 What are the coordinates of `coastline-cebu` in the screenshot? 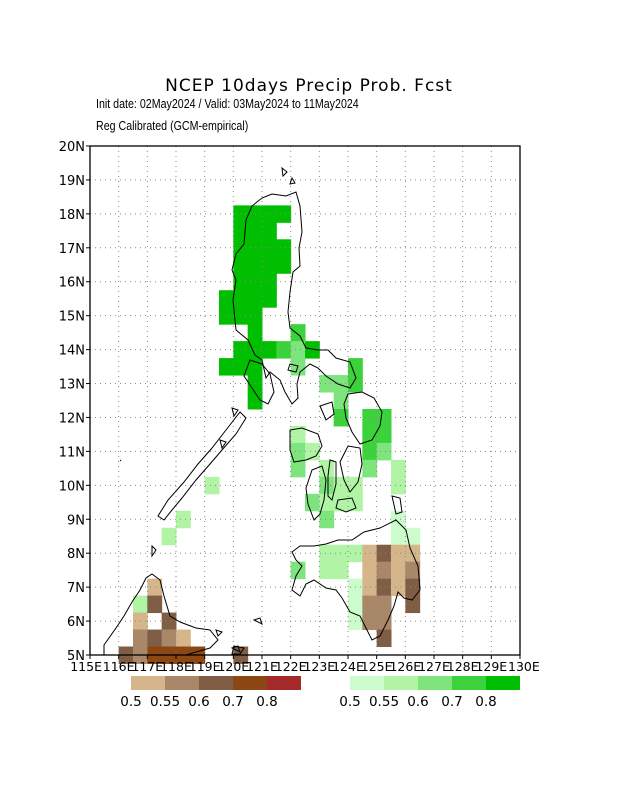 It's located at (332, 480).